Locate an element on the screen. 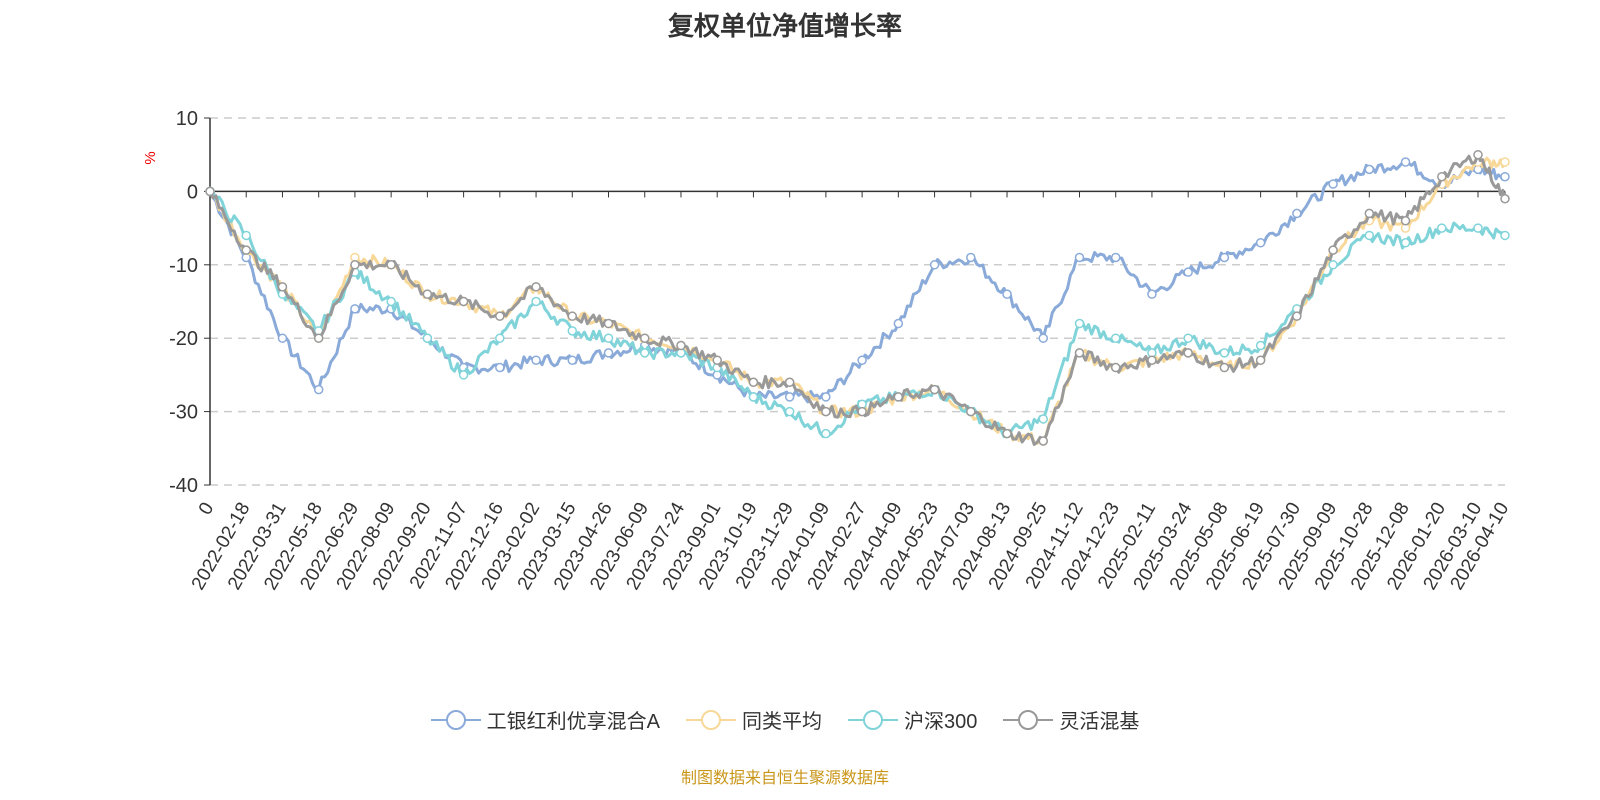  legend: 工银红利优享混合A 同类平均 沪深300 灵活混基 is located at coordinates (785, 719).